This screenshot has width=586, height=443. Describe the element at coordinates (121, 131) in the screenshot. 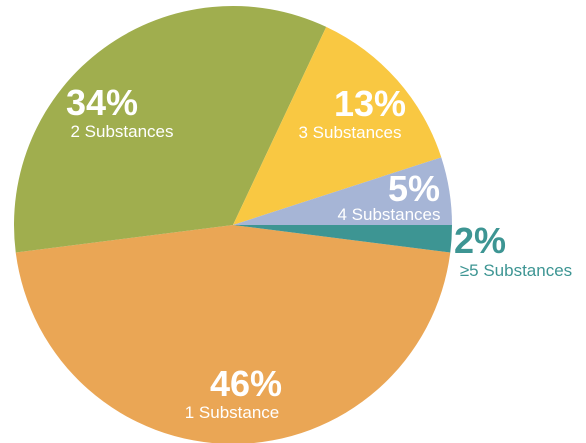

I see `slice-category-label-2: 2 Substances` at that location.